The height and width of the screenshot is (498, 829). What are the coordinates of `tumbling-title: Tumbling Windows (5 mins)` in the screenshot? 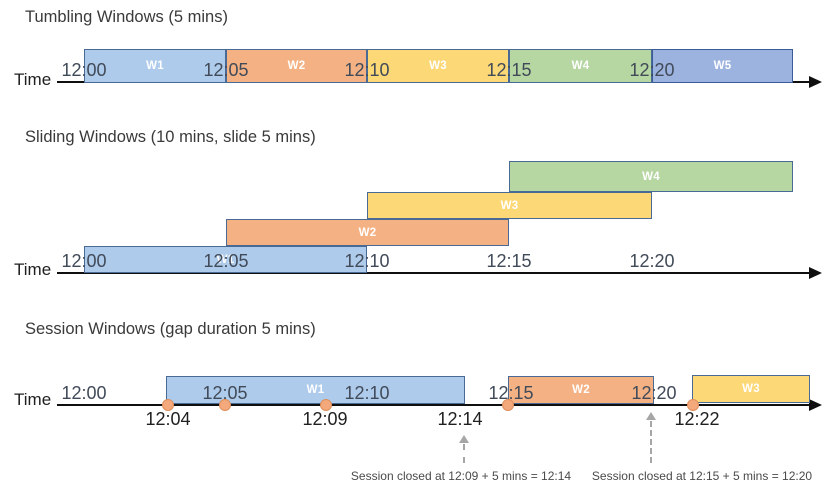 It's located at (126, 17).